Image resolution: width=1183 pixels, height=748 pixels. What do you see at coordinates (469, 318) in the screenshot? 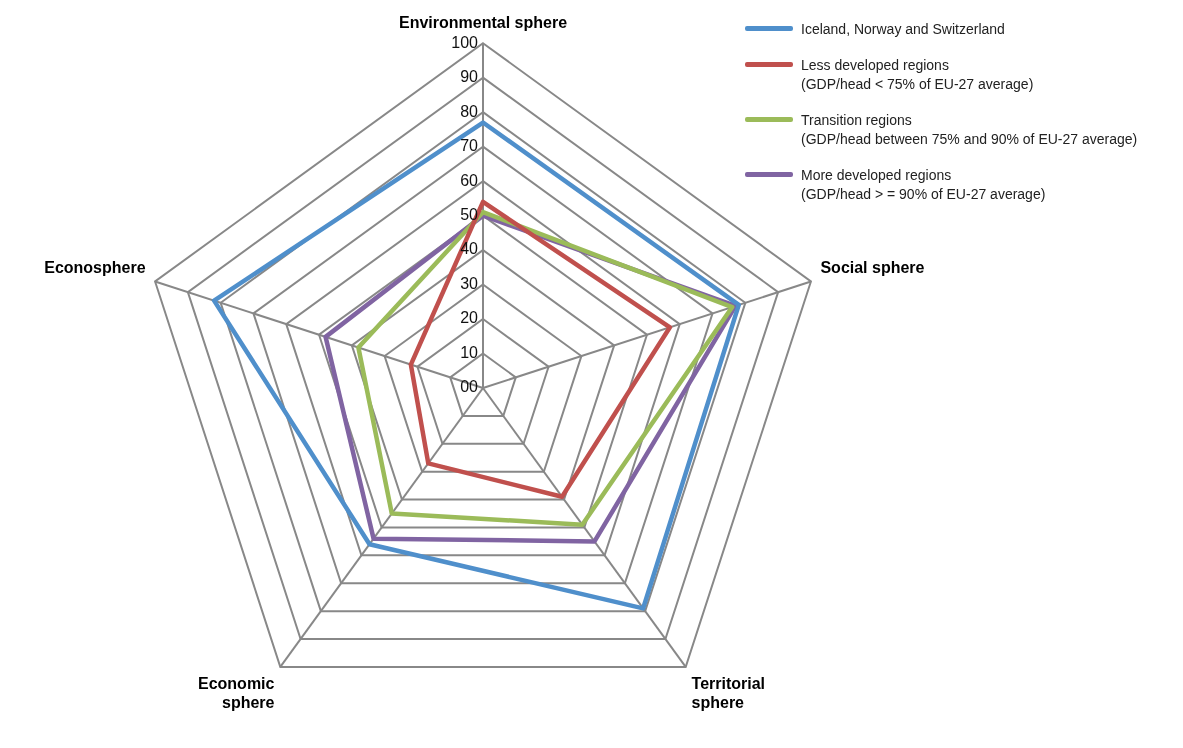
I see `y-tick-label: 20` at bounding box center [469, 318].